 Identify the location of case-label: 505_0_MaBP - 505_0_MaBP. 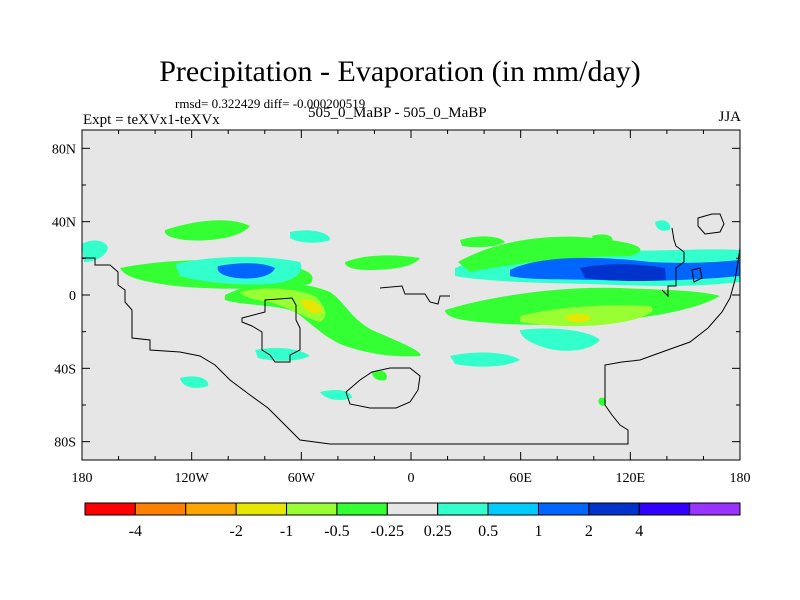
(397, 113).